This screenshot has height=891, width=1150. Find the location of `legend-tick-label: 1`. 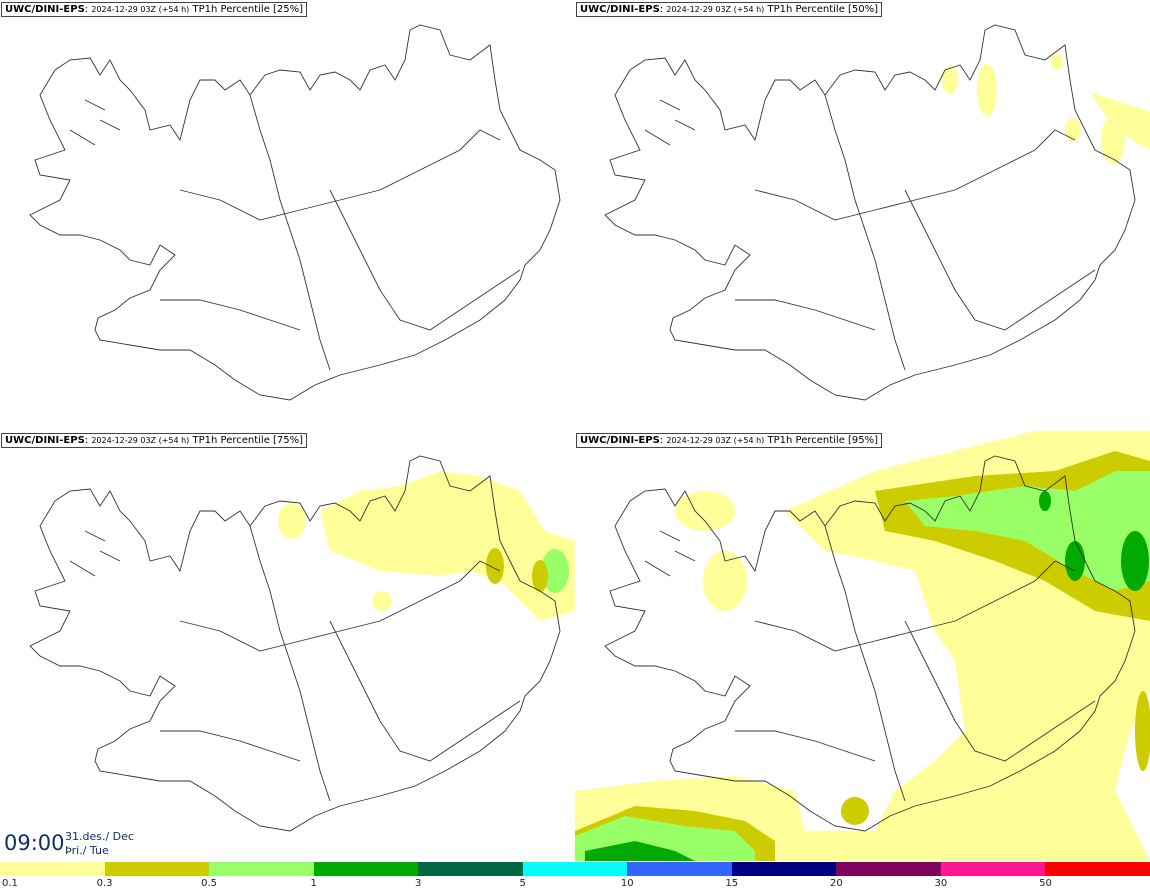

legend-tick-label: 1 is located at coordinates (313, 883).